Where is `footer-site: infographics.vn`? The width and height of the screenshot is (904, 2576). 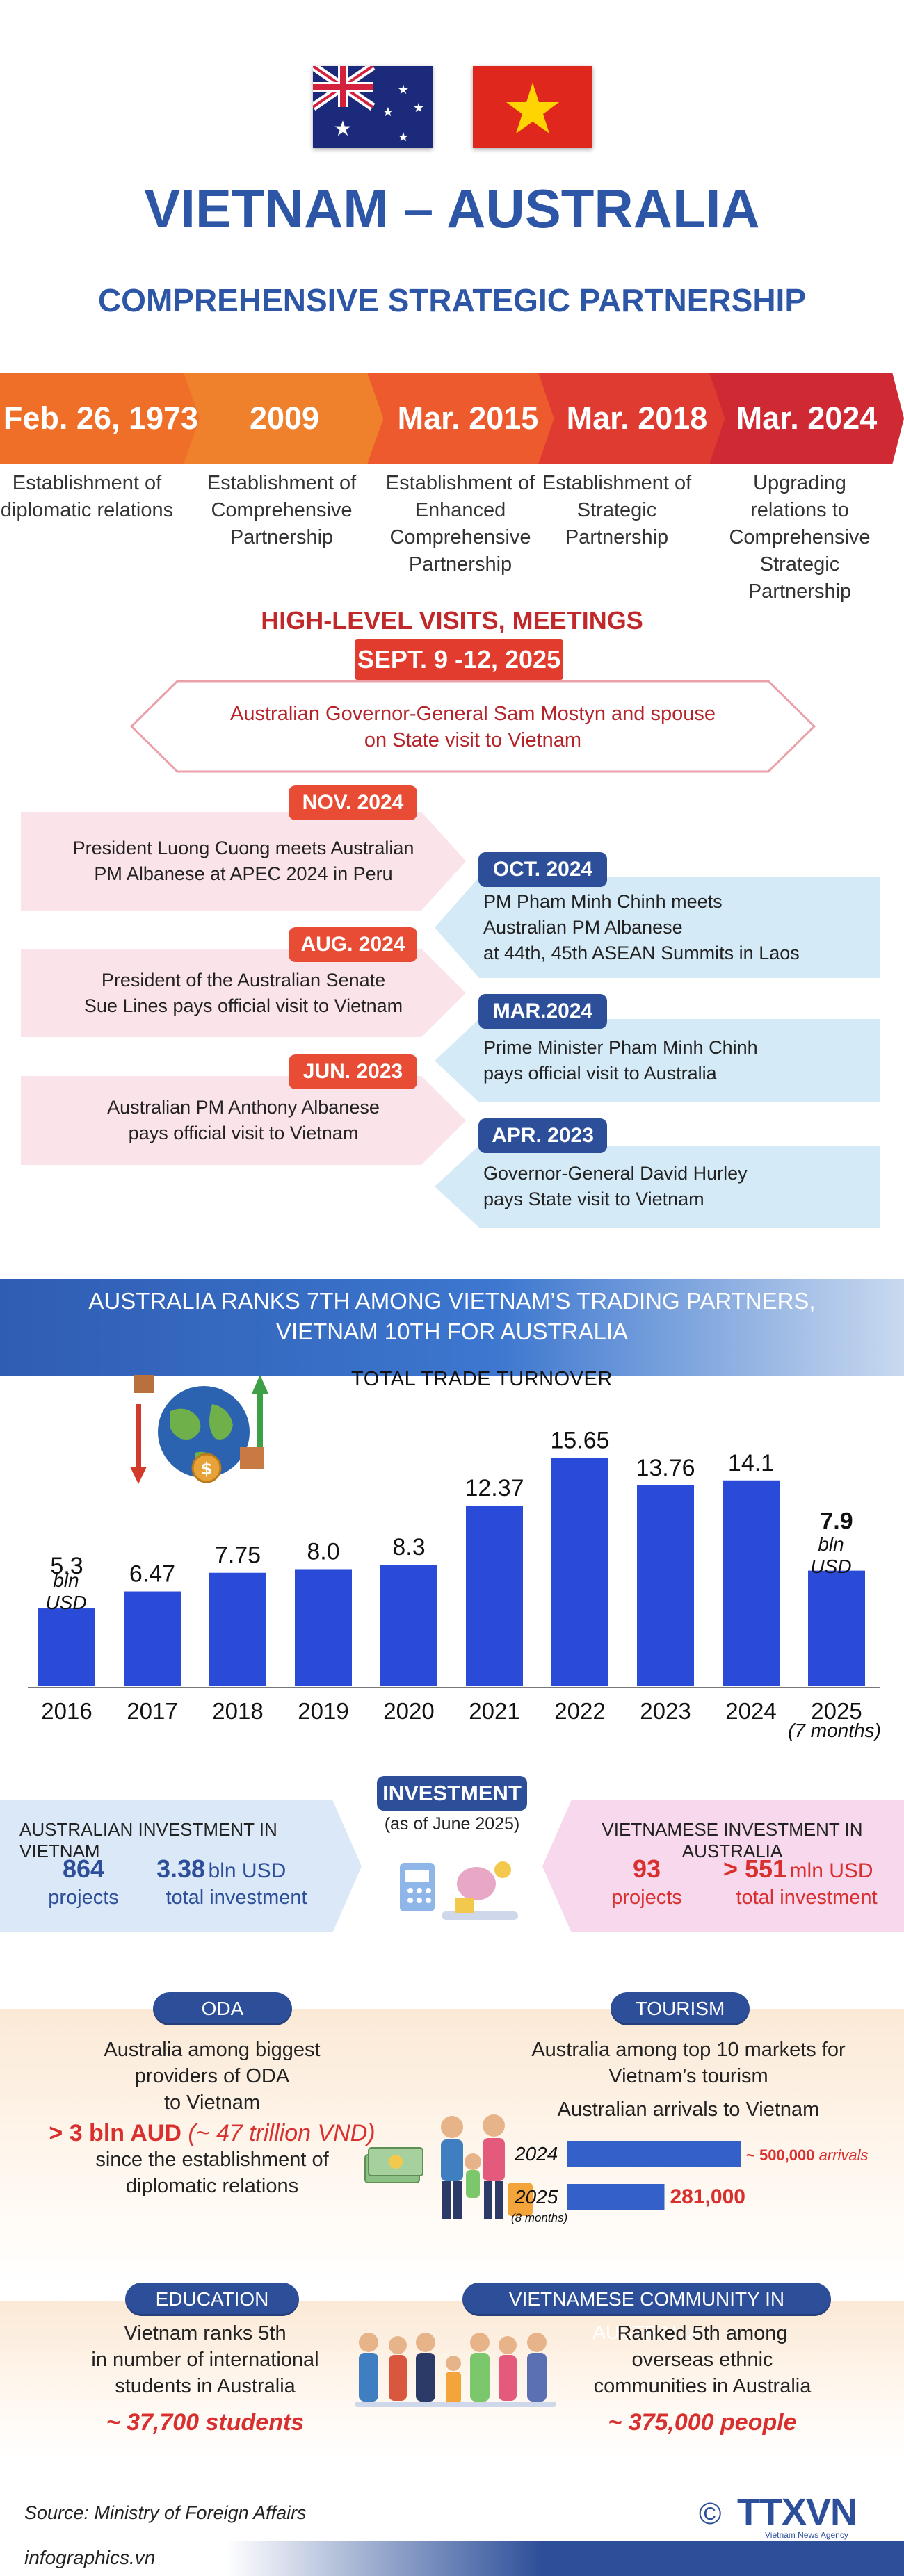
footer-site: infographics.vn is located at coordinates (90, 2557).